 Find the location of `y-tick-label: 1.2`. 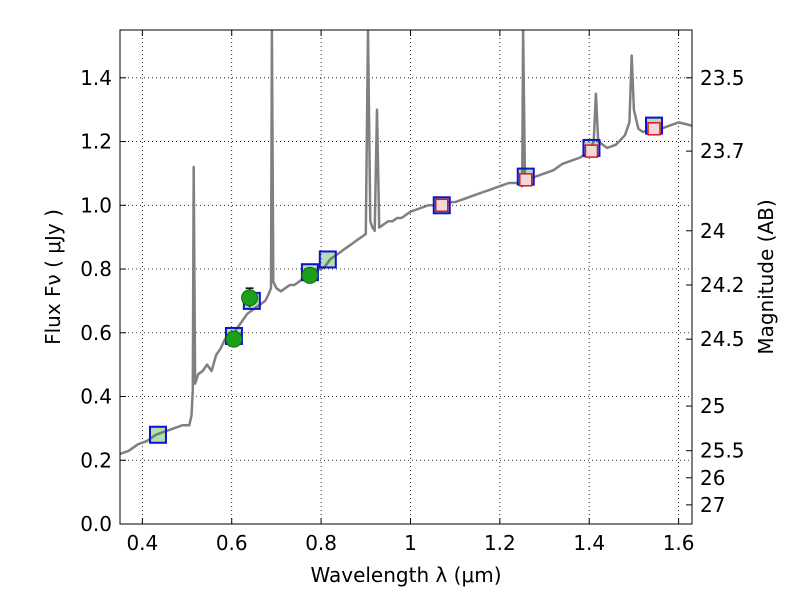

y-tick-label: 1.2 is located at coordinates (96, 142).